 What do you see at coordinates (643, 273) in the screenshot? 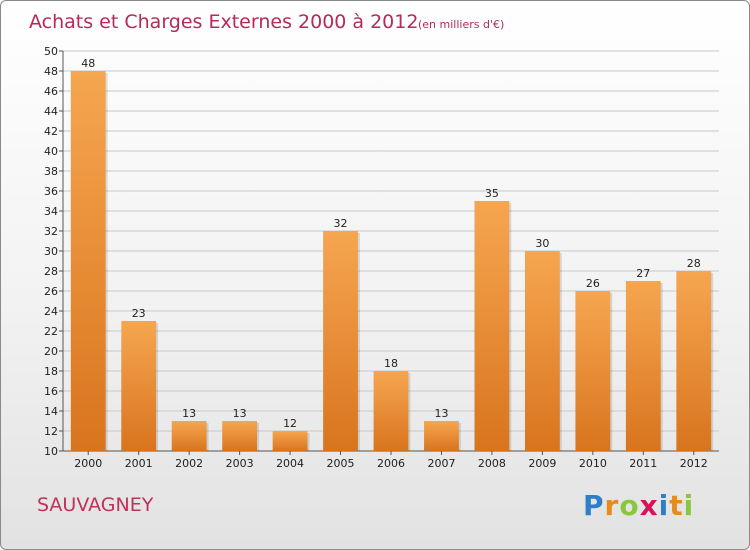
I see `data-label: 27` at bounding box center [643, 273].